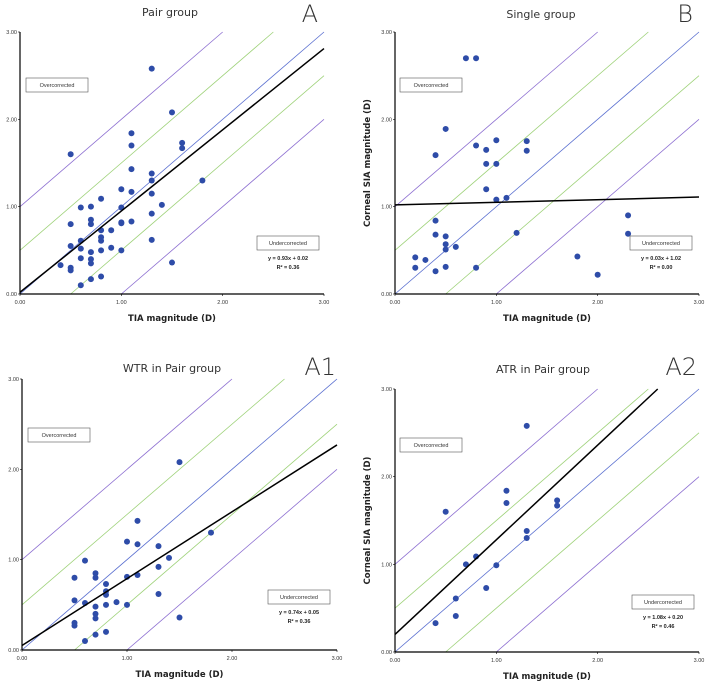 This screenshot has height=683, width=708. Describe the element at coordinates (310, 14) in the screenshot. I see `panel-label: A` at that location.